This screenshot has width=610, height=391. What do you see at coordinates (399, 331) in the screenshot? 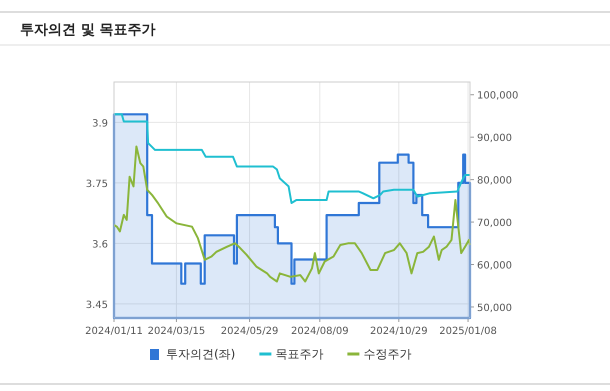
I see `x-tick-label: 2024/10/29` at bounding box center [399, 331].